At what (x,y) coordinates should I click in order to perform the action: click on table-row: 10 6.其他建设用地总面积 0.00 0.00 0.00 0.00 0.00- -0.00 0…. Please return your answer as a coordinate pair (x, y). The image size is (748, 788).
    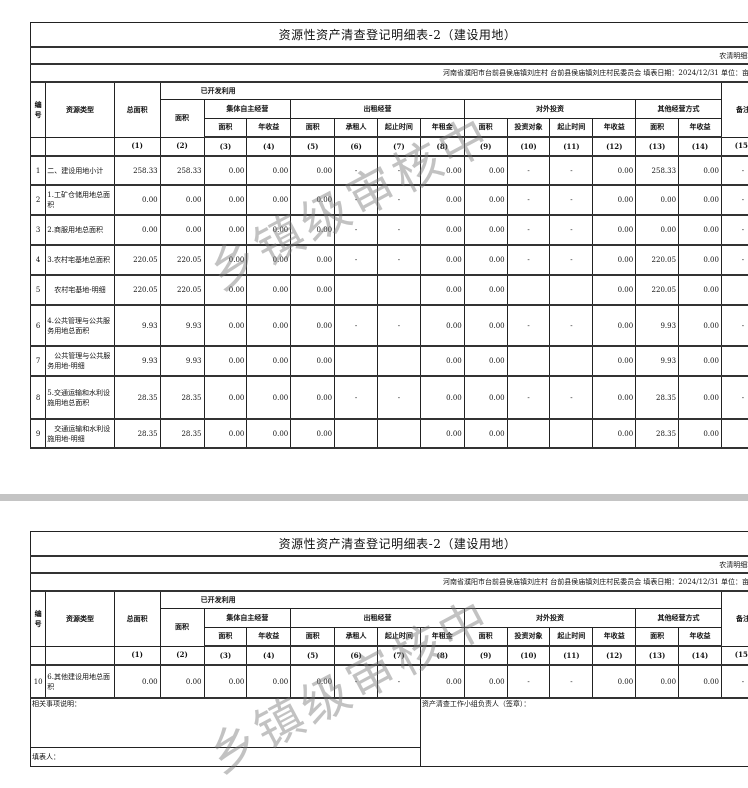
    Looking at the image, I should click on (388, 681).